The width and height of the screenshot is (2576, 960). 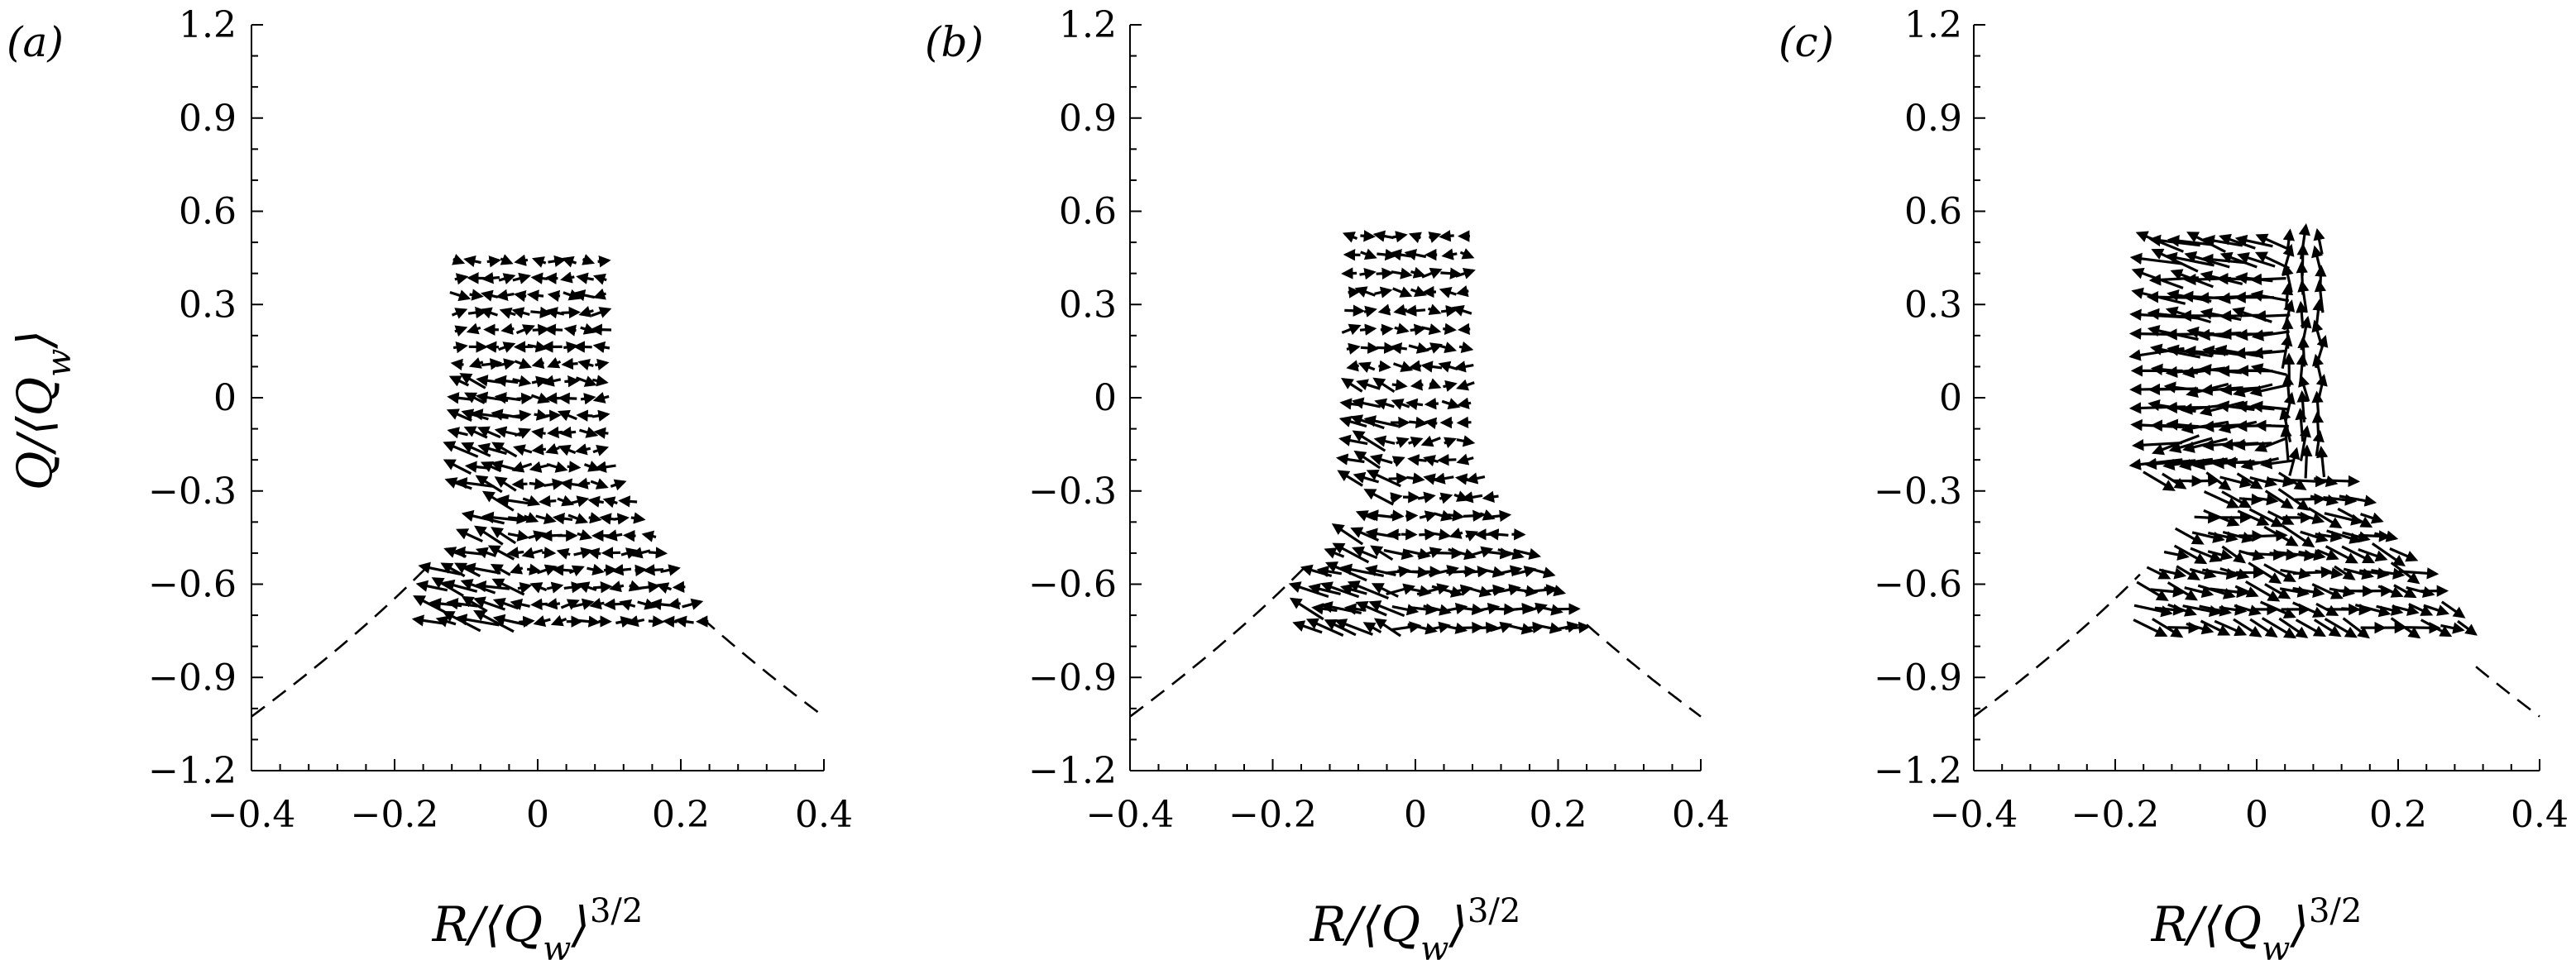 I want to click on panel-b-ytick-label: −0.9, so click(x=1072, y=678).